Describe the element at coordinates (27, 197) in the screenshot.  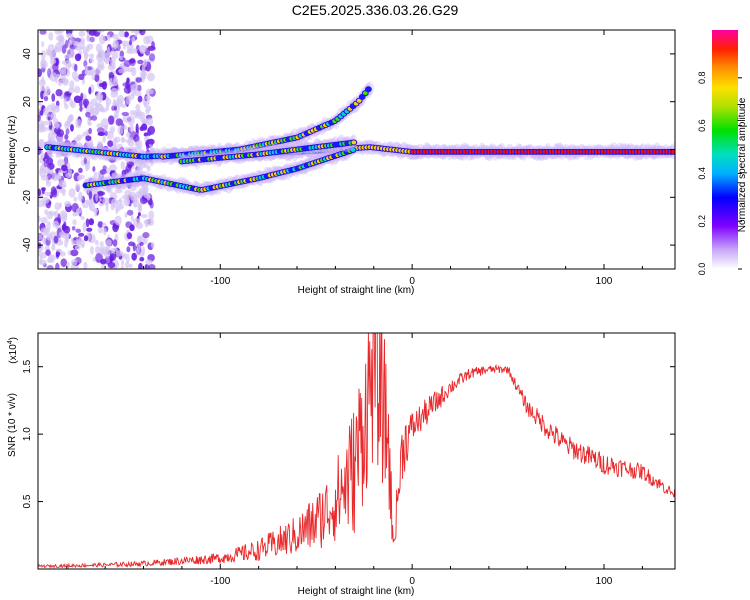
I see `spectrogram-y-tick-label: -20` at that location.